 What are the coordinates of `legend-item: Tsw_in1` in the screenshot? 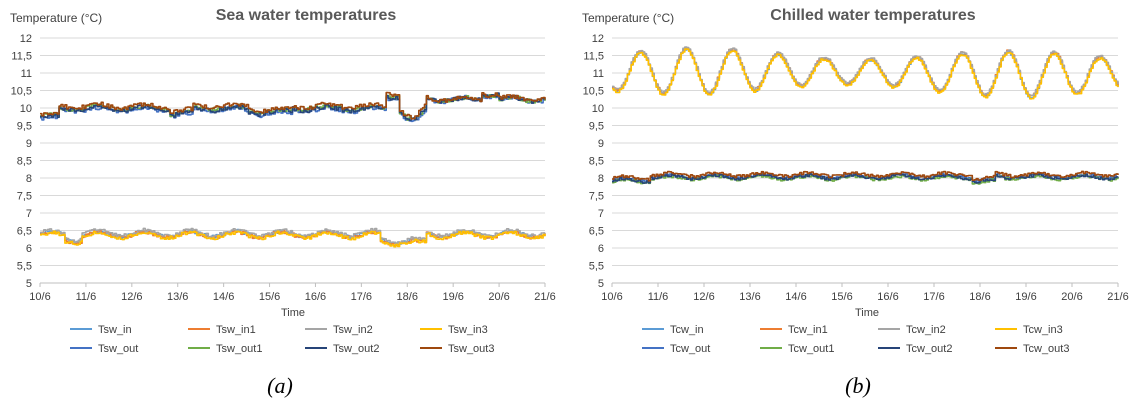 It's located at (222, 330).